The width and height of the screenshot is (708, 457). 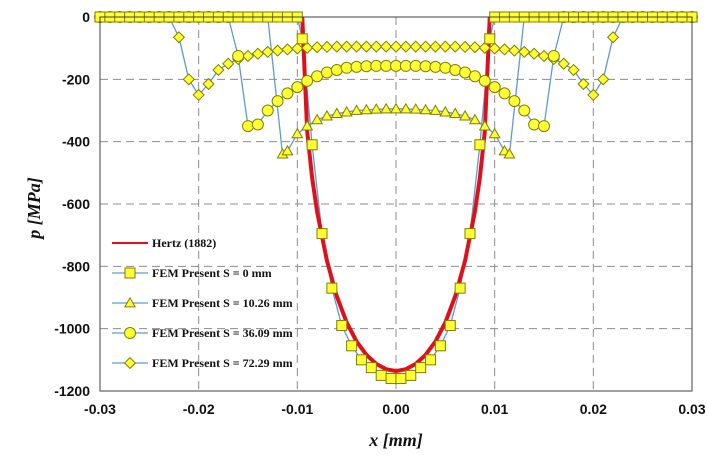 What do you see at coordinates (184, 243) in the screenshot?
I see `legend-label: Hertz (1882)` at bounding box center [184, 243].